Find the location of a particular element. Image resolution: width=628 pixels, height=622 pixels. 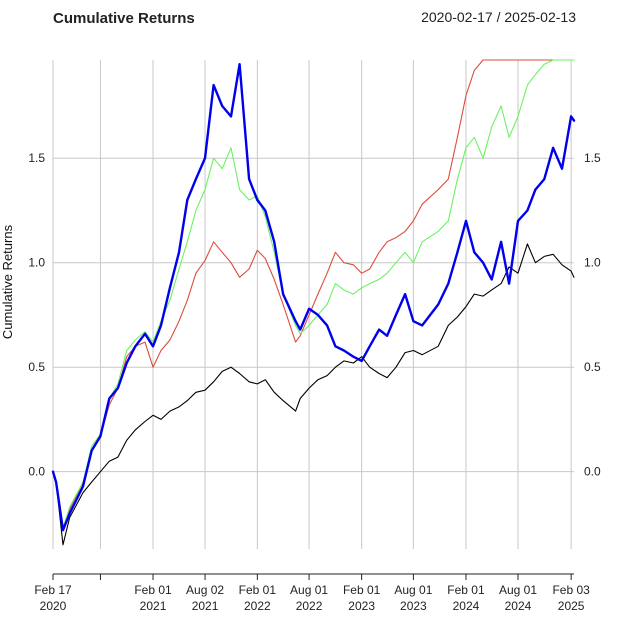

y-tick-label-left: 0.0 is located at coordinates (36, 472).